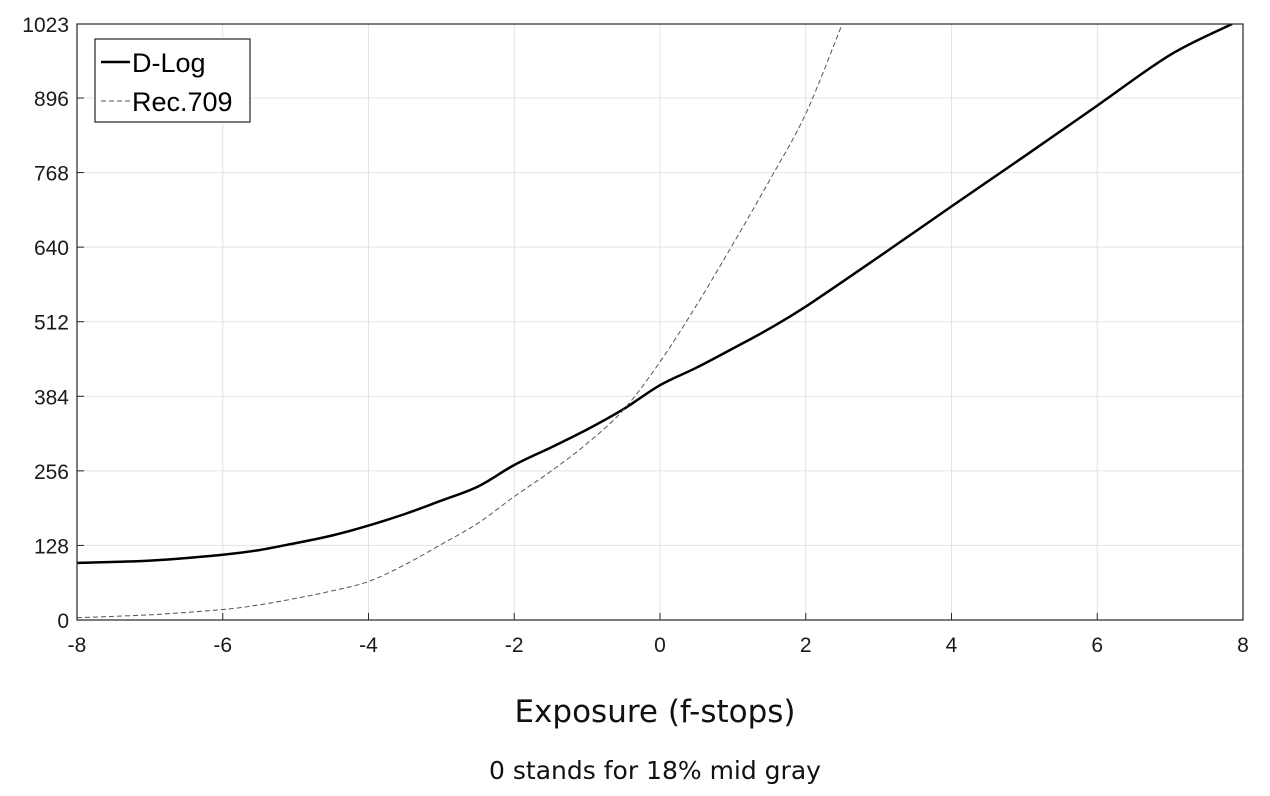  Describe the element at coordinates (51, 472) in the screenshot. I see `y-tick-label: 256` at that location.